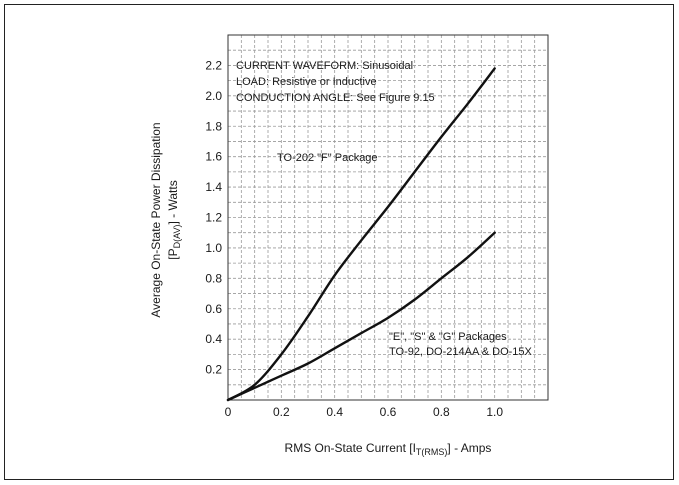 The height and width of the screenshot is (485, 679). Describe the element at coordinates (441, 412) in the screenshot. I see `x-tick-label: 0.8` at that location.